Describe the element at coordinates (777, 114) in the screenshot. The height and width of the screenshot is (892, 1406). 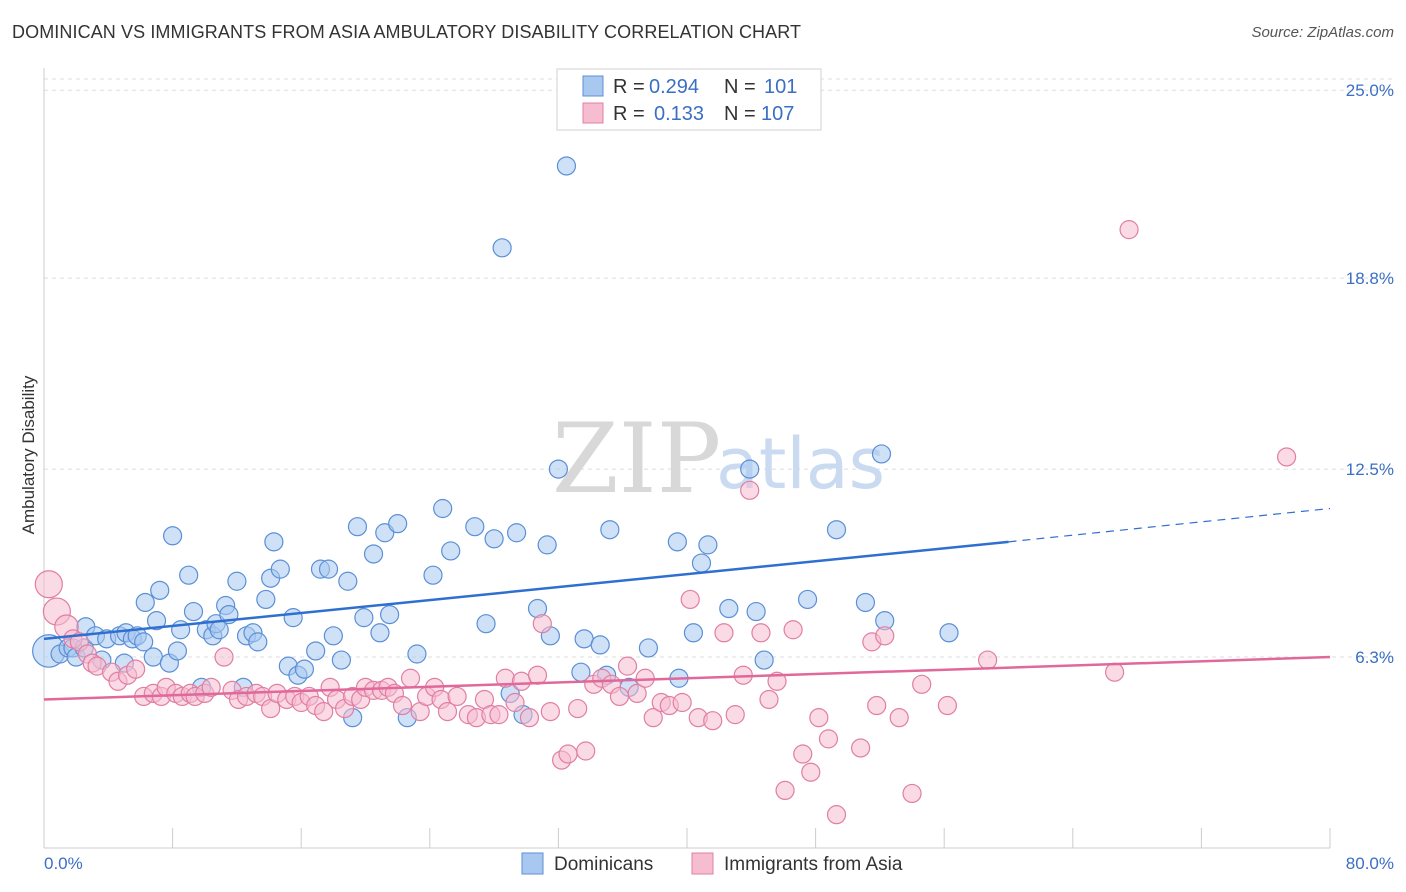
I see `legend-n-value-asia: 107` at that location.